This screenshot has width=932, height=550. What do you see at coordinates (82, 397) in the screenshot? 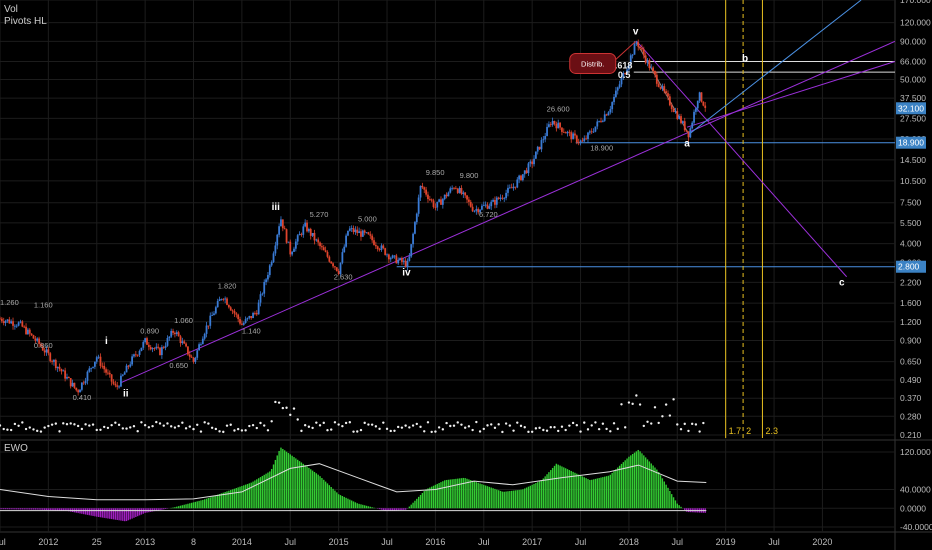
I see `pivot-label: 0.410` at bounding box center [82, 397].